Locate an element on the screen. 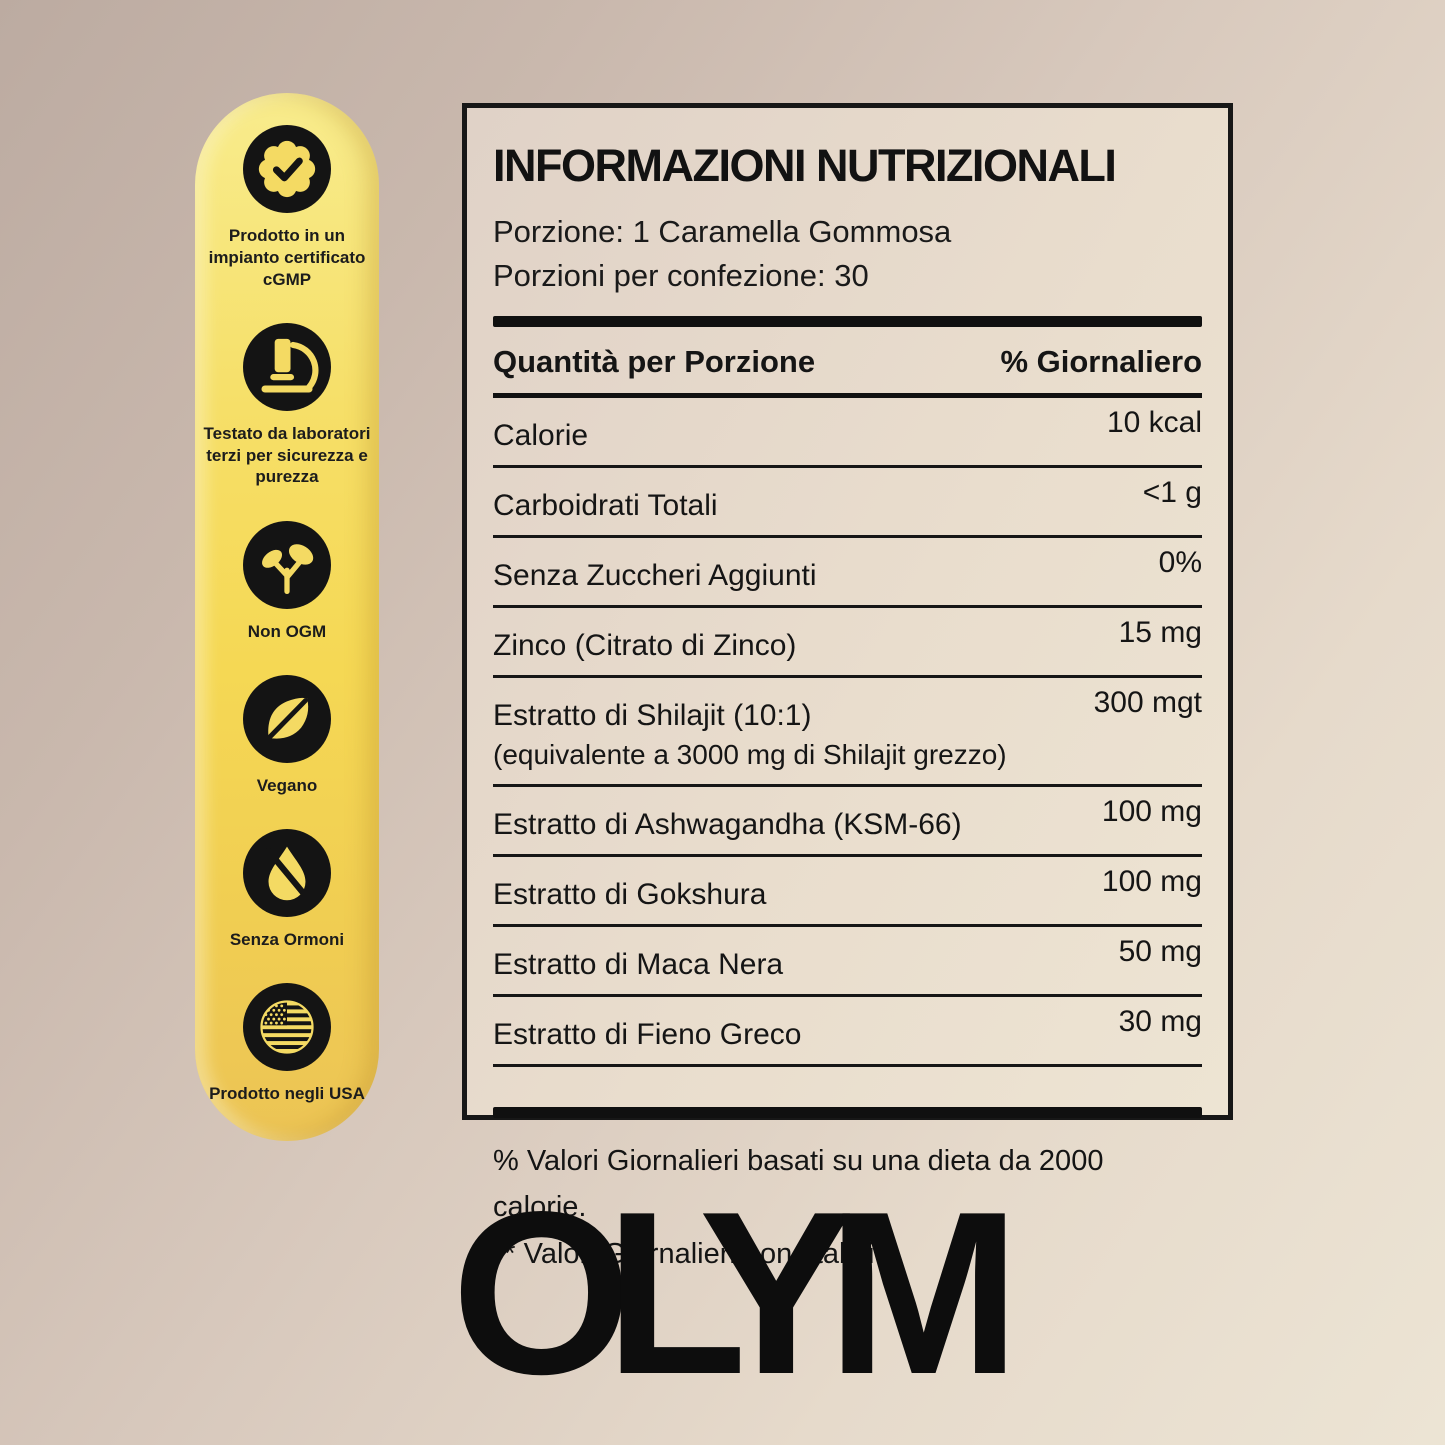 This screenshot has height=1445, width=1445. nutrient-value: 300 mgt is located at coordinates (1147, 703).